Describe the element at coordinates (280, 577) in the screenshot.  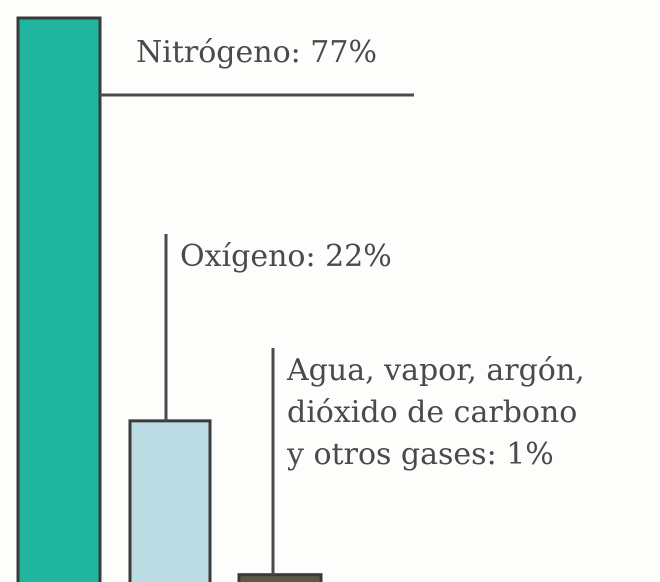
I see `bar-otros-gases` at that location.